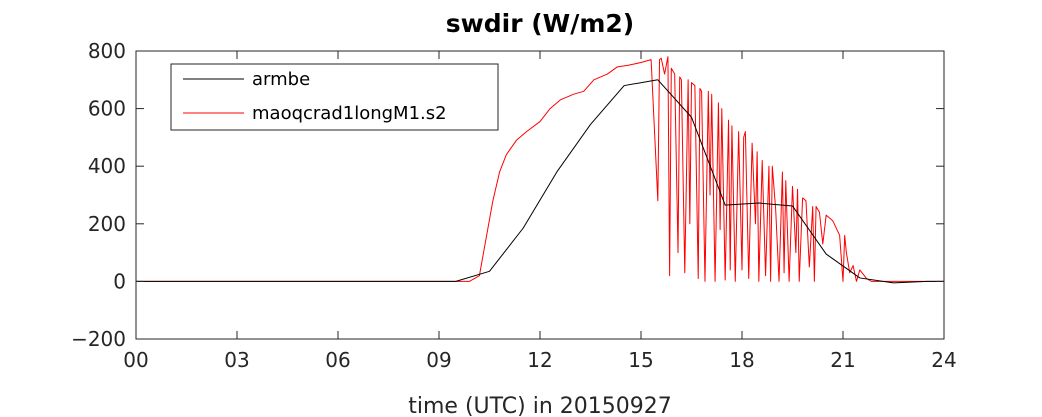 This screenshot has height=417, width=1042. Describe the element at coordinates (135, 360) in the screenshot. I see `x-tick-label: 00` at that location.